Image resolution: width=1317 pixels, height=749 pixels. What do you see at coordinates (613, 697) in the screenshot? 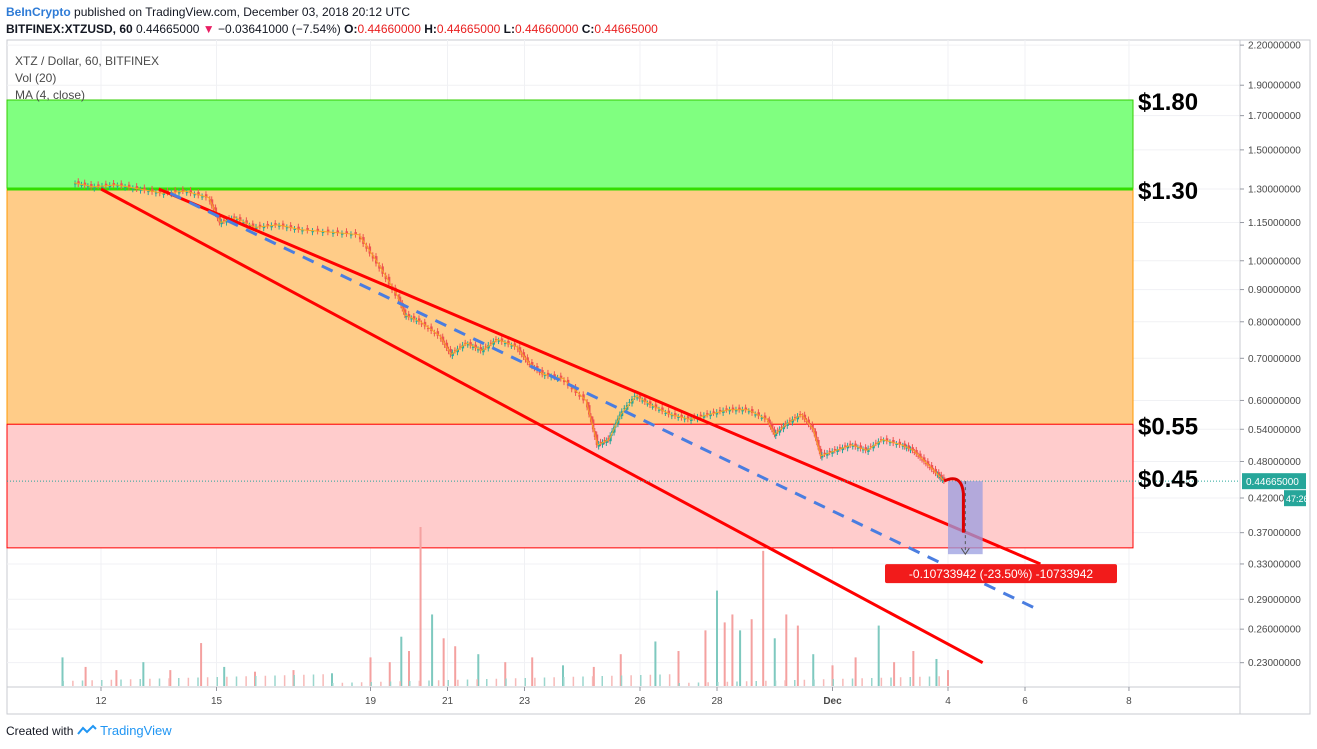
I see `time-axis: 12 15 19 21 23 26 28 Dec 4 6 8` at bounding box center [613, 697].